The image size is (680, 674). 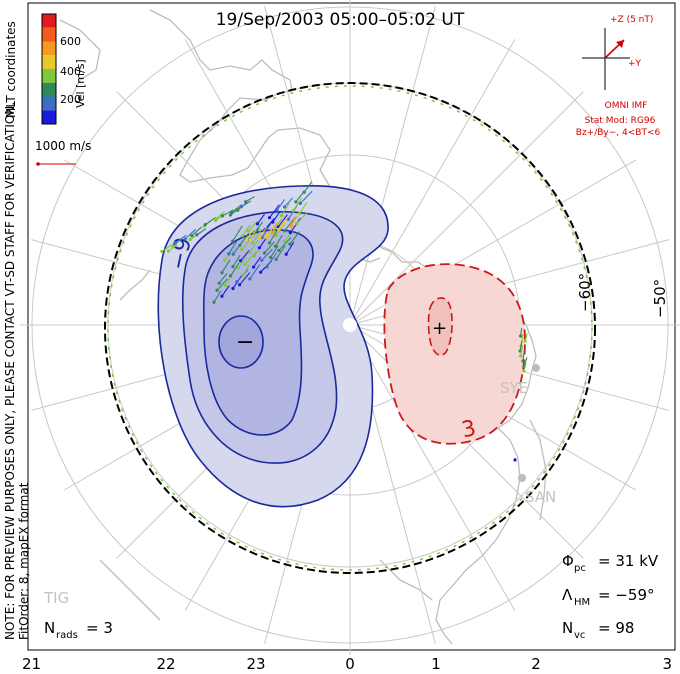 What do you see at coordinates (67, 635) in the screenshot?
I see `svg-text: rads` at bounding box center [67, 635].